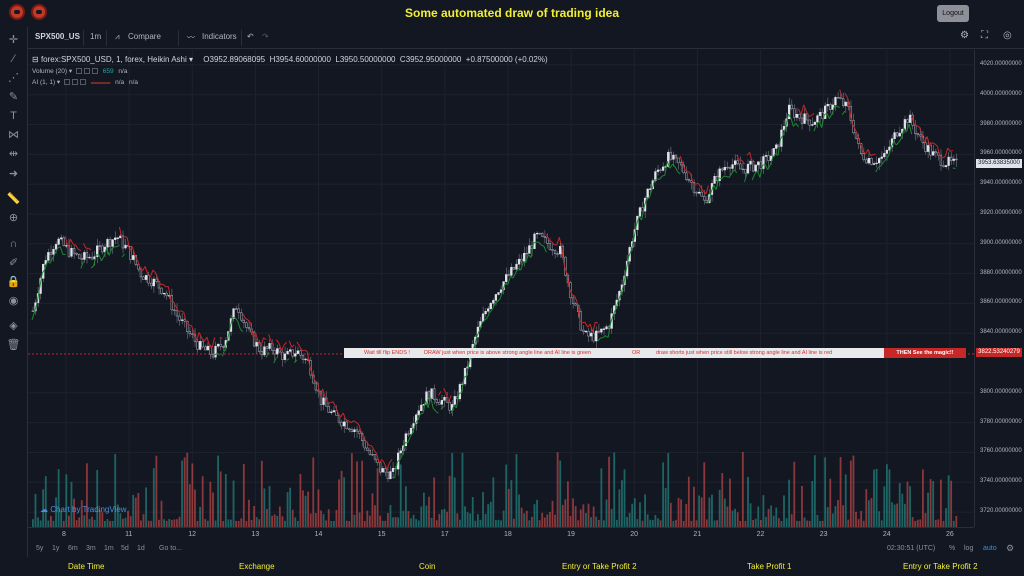 This screenshot has height=576, width=1024. What do you see at coordinates (219, 36) in the screenshot?
I see `indicators-button: Indicators` at bounding box center [219, 36].